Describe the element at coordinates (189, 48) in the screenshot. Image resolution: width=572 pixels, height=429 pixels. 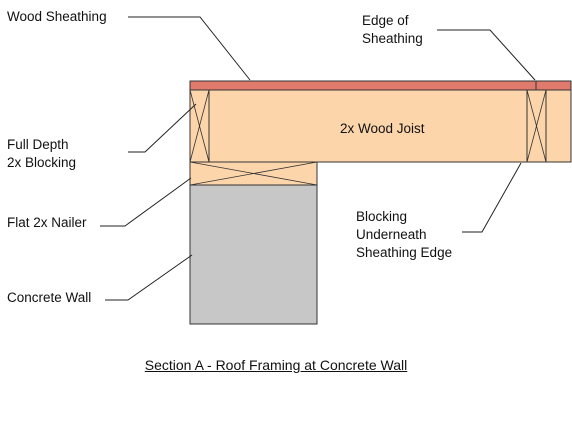
I see `leader-wood-sheathing` at that location.